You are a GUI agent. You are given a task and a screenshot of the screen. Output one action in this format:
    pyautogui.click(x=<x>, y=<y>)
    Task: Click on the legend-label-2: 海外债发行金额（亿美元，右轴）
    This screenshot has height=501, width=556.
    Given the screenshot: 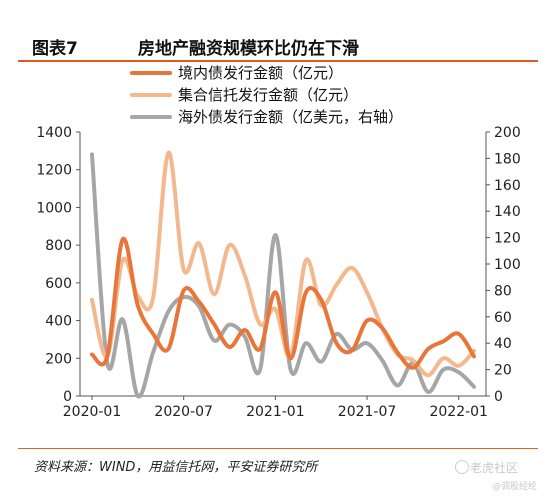 What is the action you would take?
    pyautogui.click(x=290, y=117)
    